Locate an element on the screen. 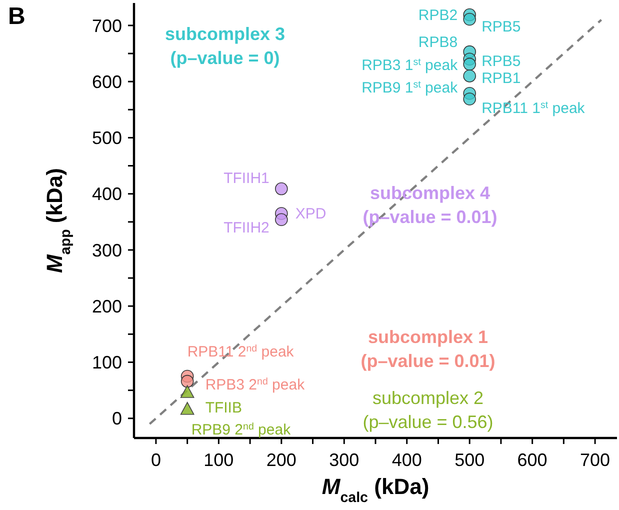 The height and width of the screenshot is (510, 619). x-tick-label: 100 is located at coordinates (219, 460).